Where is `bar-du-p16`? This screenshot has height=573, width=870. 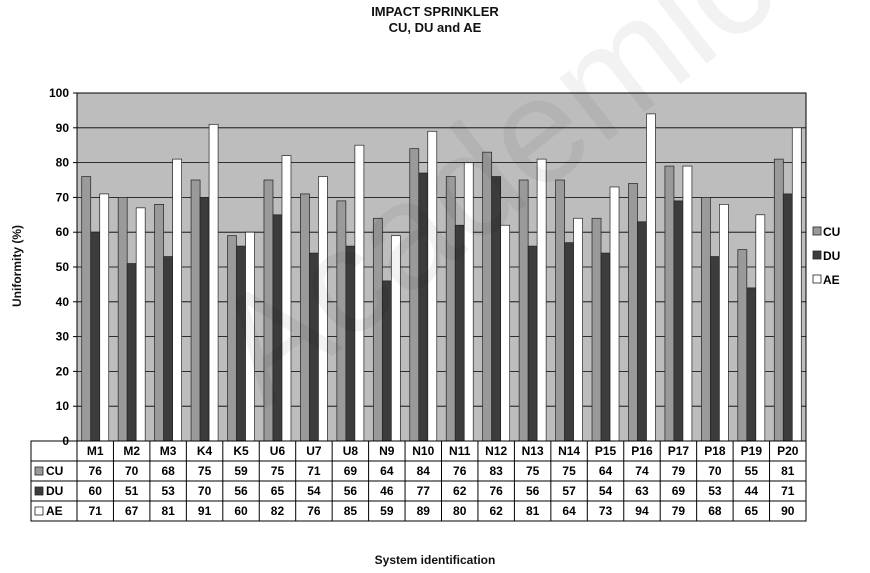
bar-du-p16 is located at coordinates (642, 331).